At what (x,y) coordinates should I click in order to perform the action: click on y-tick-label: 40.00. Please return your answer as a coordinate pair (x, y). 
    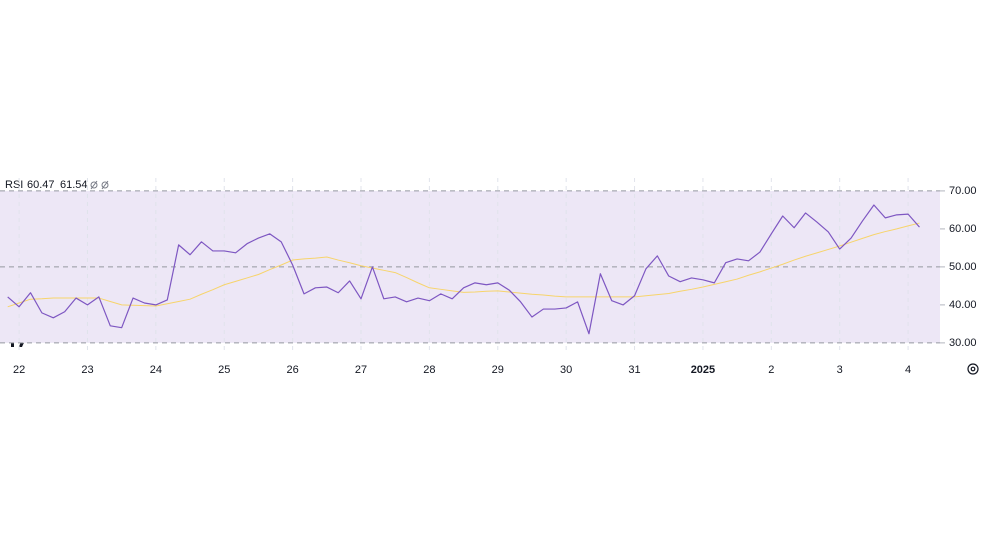
    Looking at the image, I should click on (963, 305).